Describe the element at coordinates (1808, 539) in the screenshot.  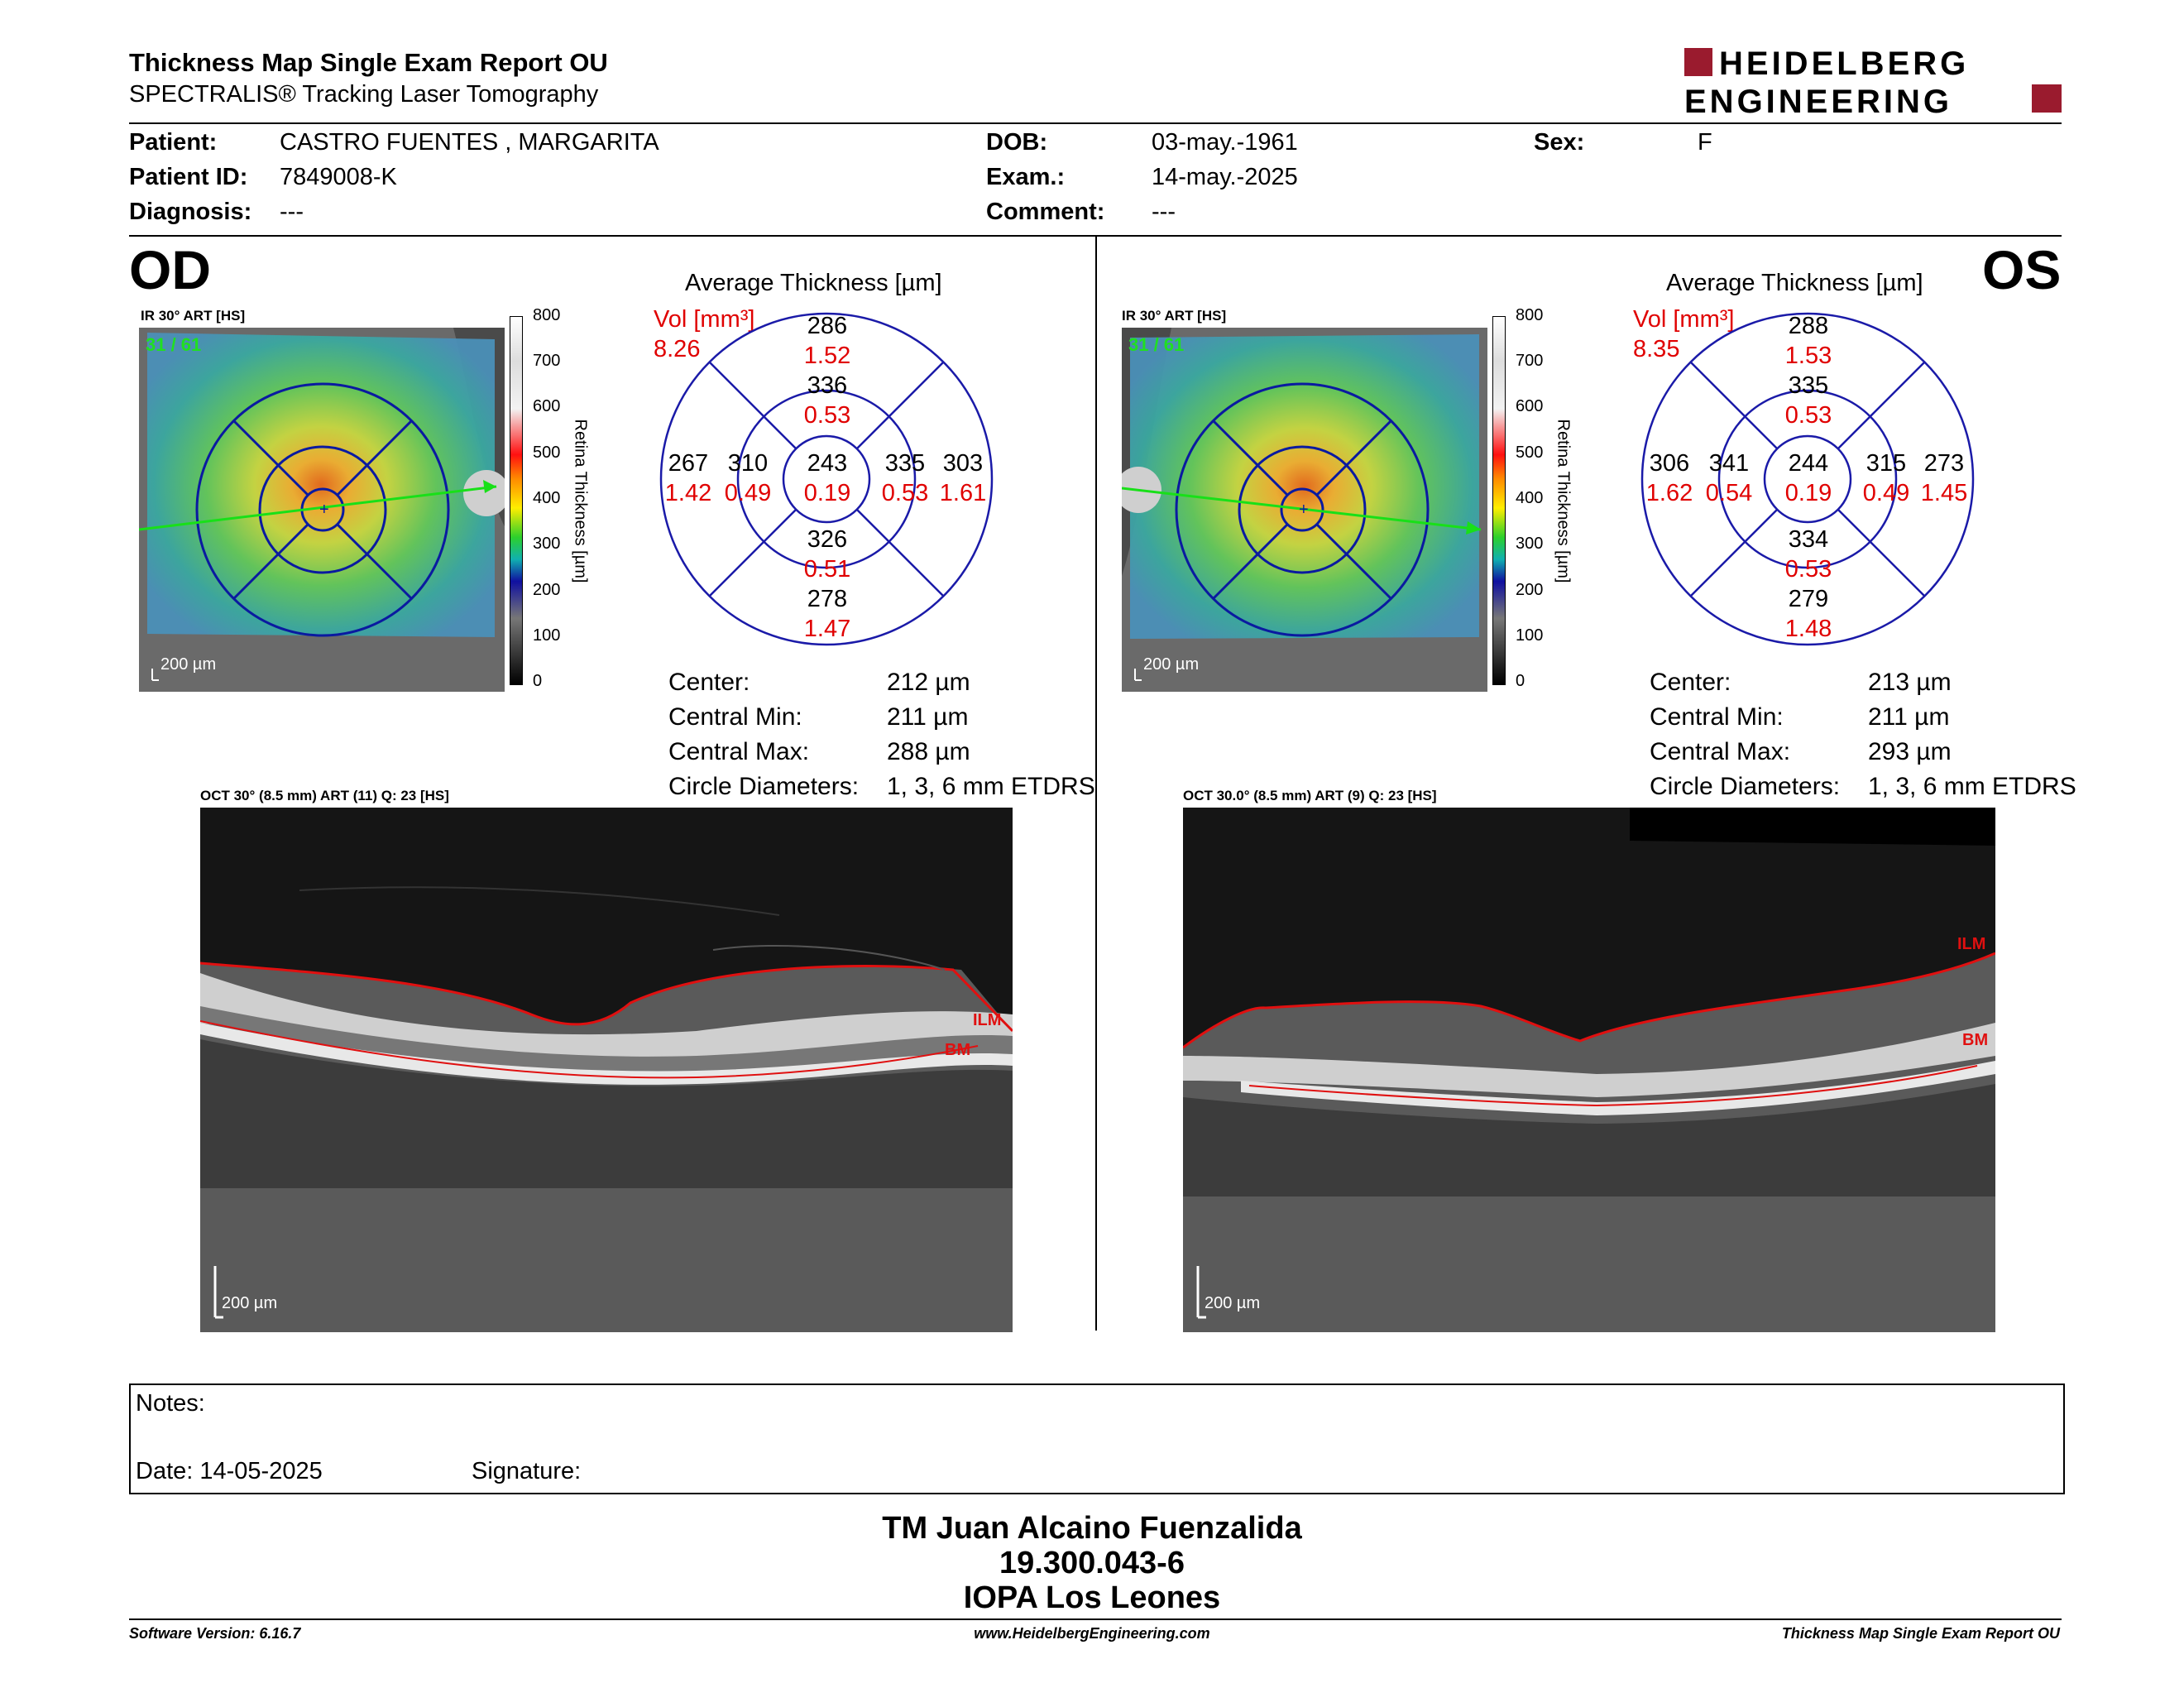
I see `os-inner-bottom-thickness: 334` at that location.